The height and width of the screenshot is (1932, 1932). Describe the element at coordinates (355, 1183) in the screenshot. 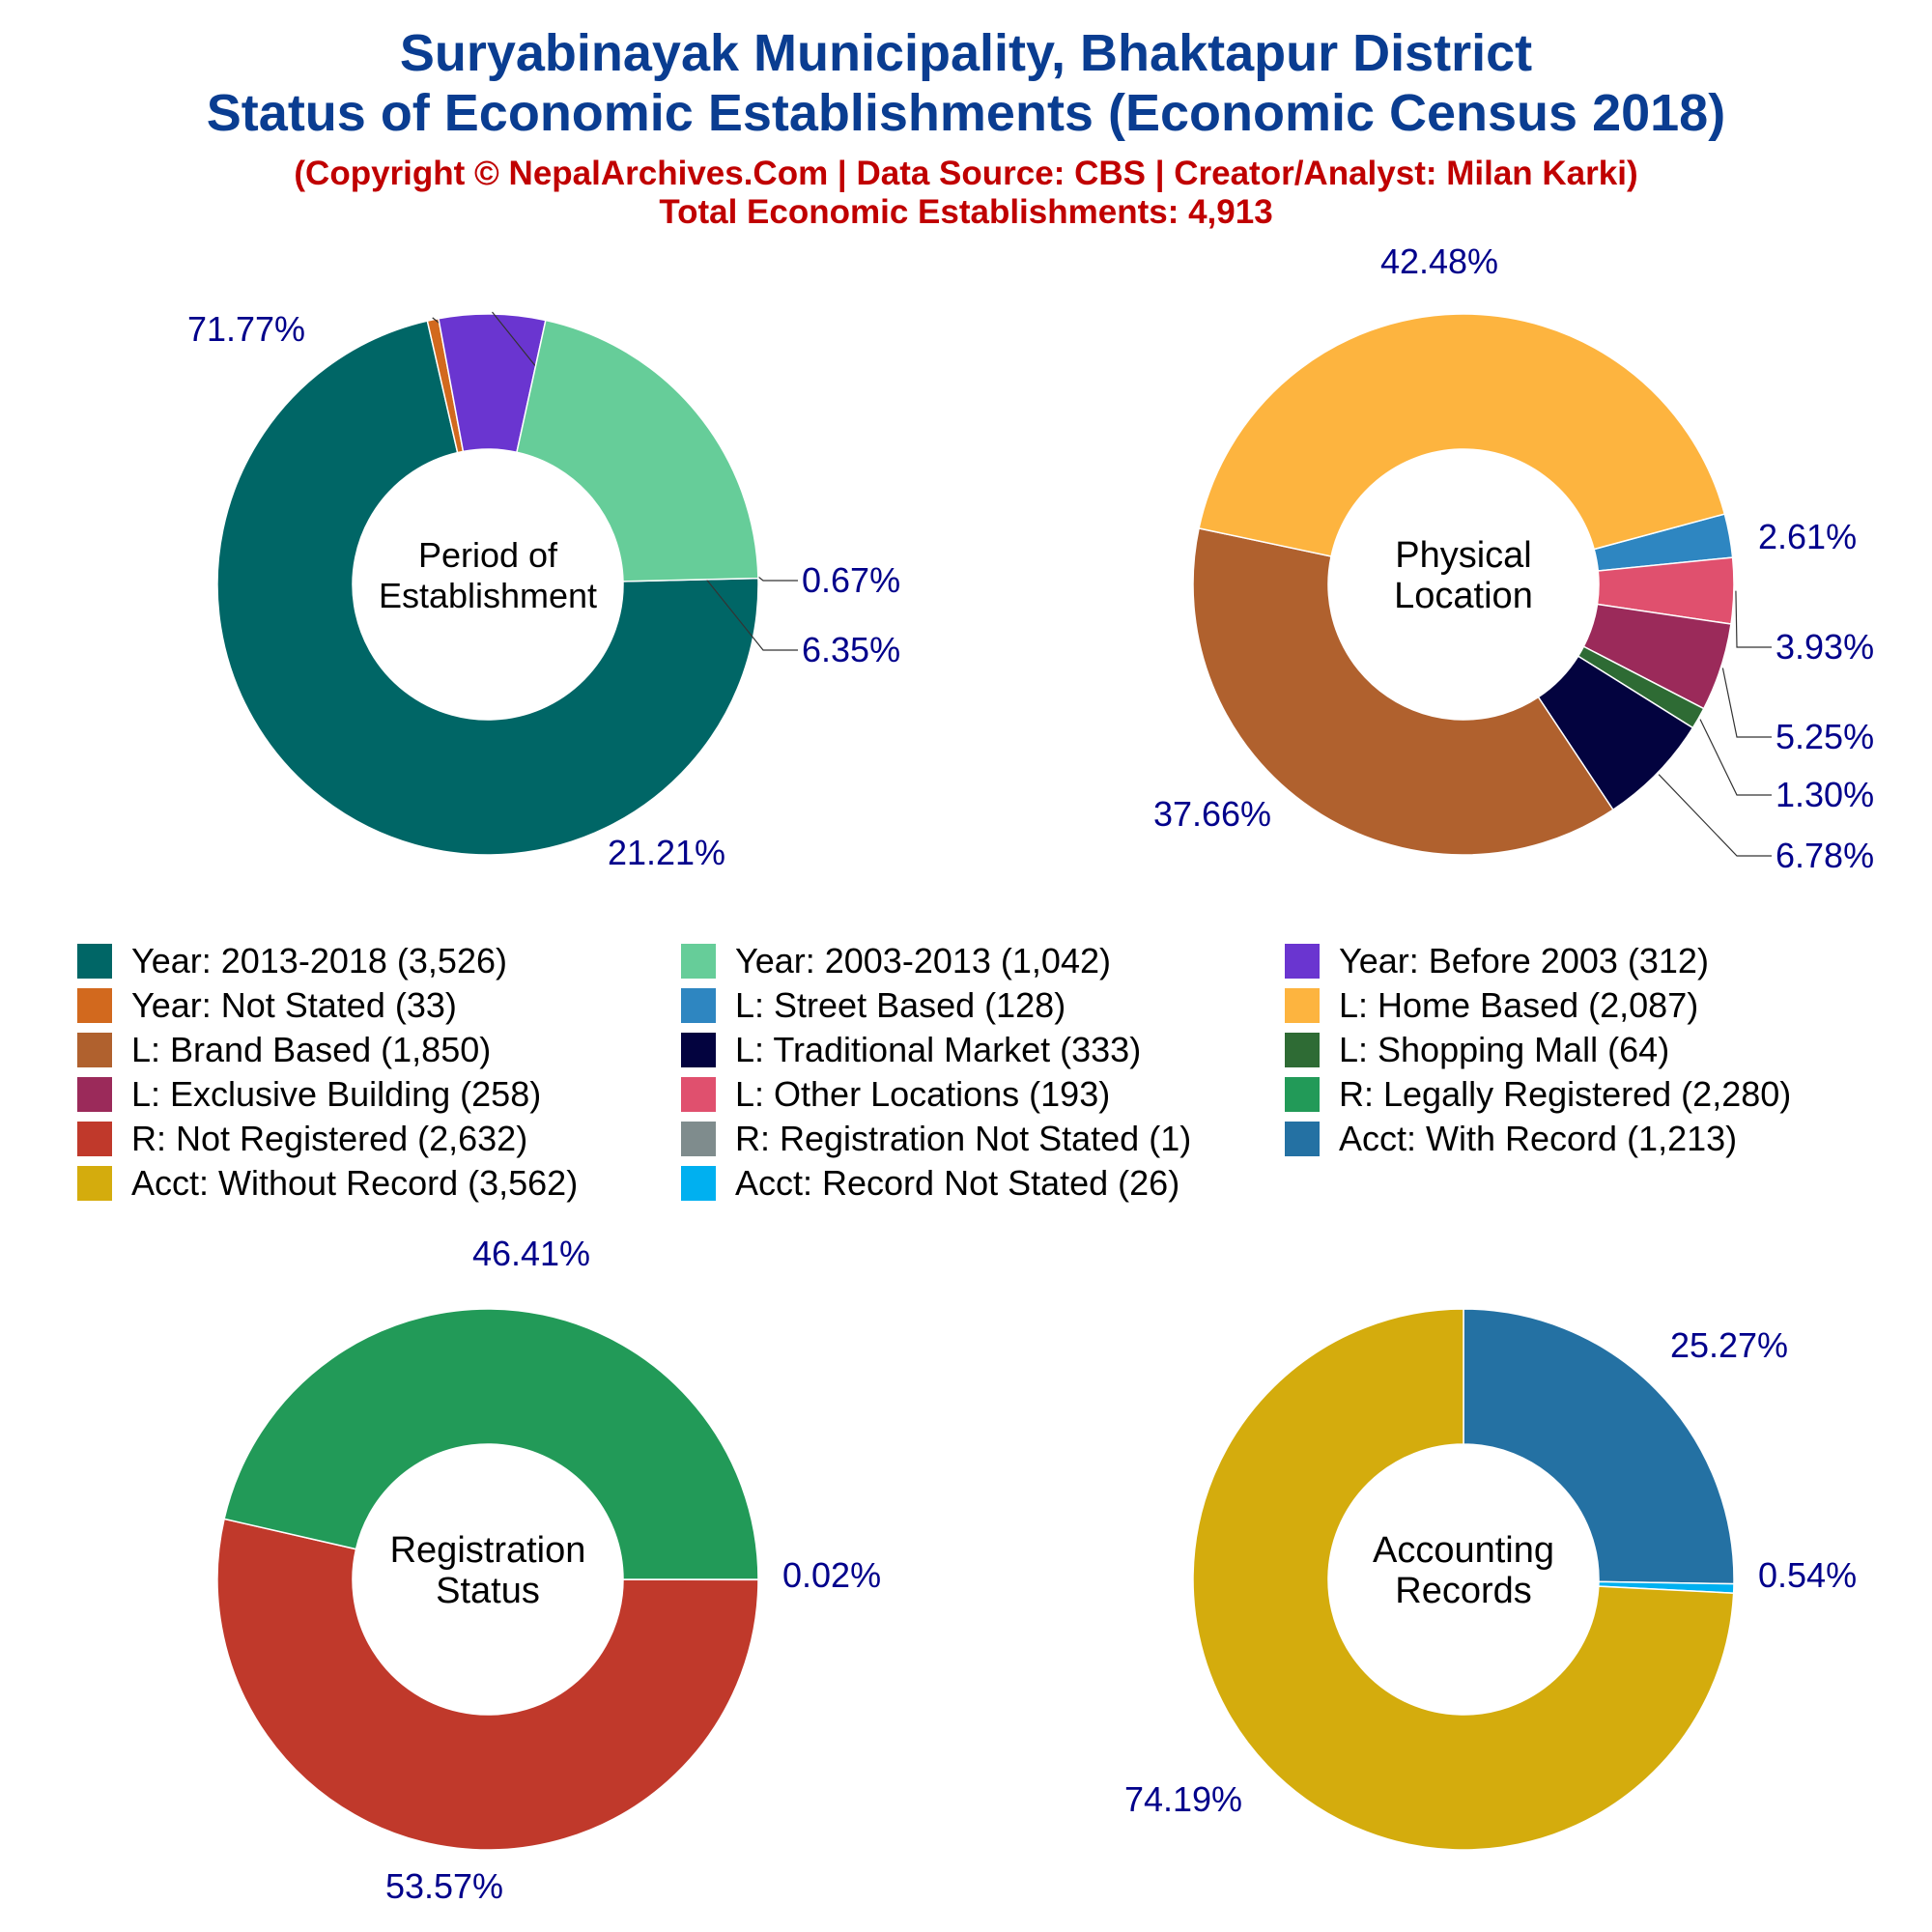

I see `legend-label: Acct: Without Record (3,562)` at that location.